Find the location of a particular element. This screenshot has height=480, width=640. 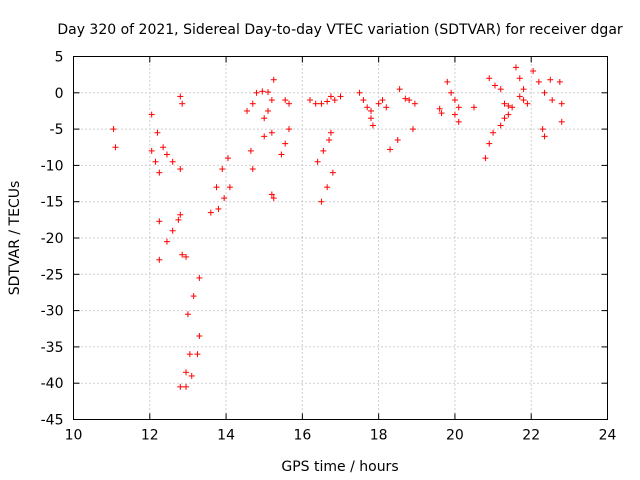

series-arc-12.8-deep is located at coordinates (185, 370).